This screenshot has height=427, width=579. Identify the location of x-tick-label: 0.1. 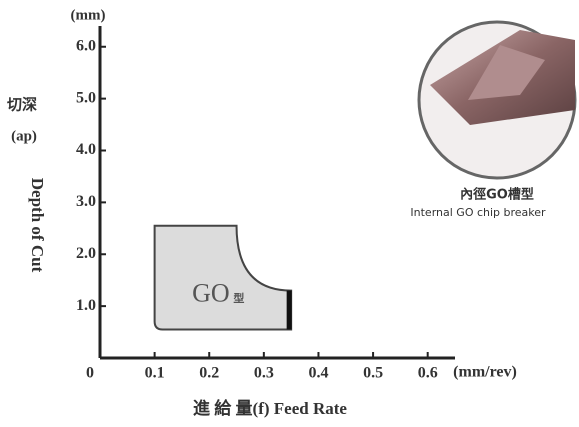
(155, 373).